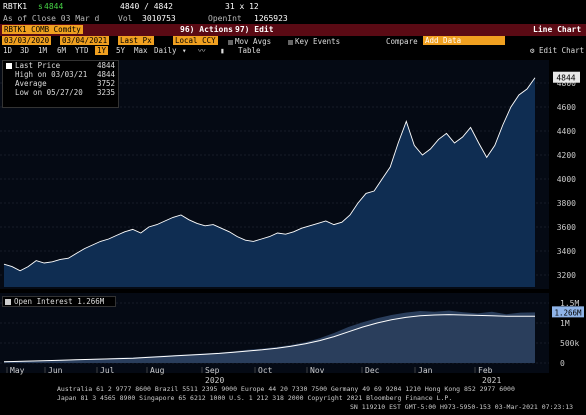  I want to click on key-events-label: Key Events, so click(318, 41).